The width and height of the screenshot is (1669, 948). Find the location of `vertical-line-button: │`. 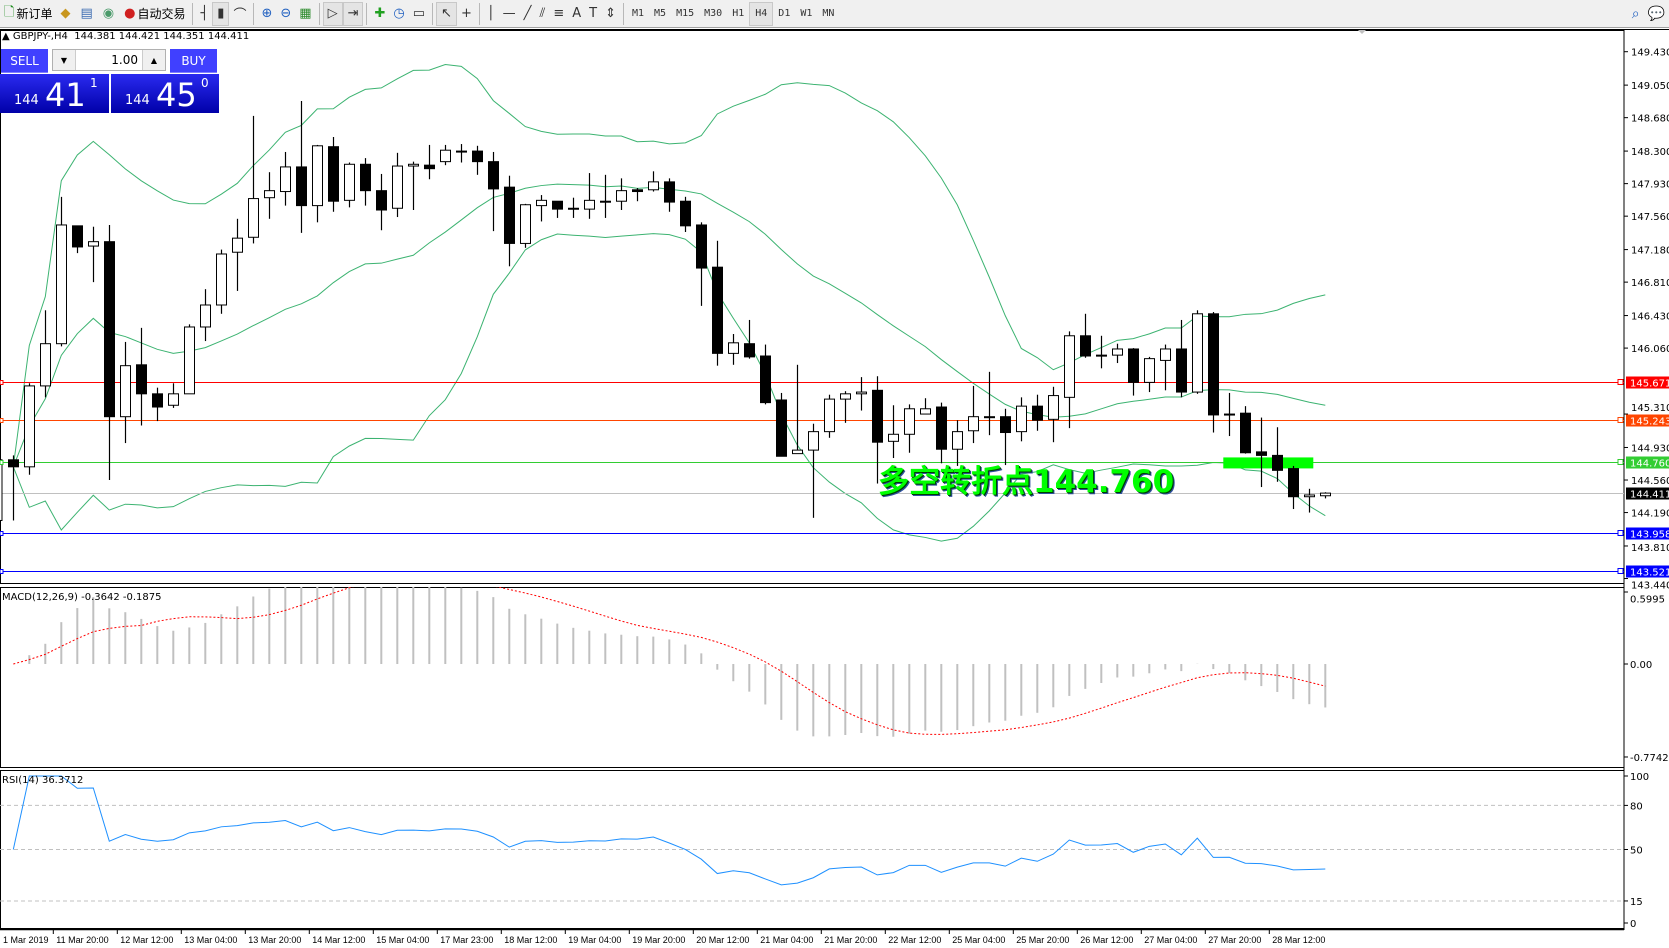

vertical-line-button: │ is located at coordinates (491, 14).